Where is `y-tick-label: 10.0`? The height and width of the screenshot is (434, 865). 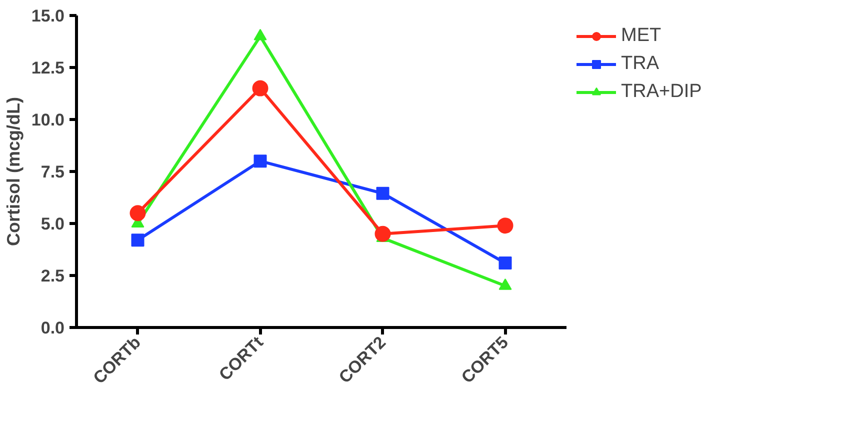 y-tick-label: 10.0 is located at coordinates (48, 120).